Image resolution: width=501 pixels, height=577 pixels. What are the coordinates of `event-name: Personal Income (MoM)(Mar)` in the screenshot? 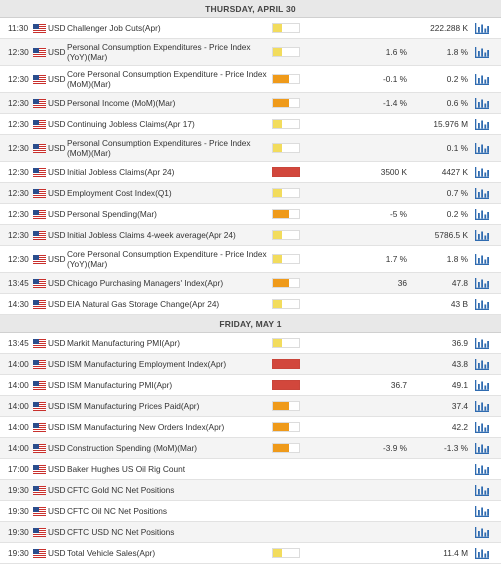 It's located at (121, 103).